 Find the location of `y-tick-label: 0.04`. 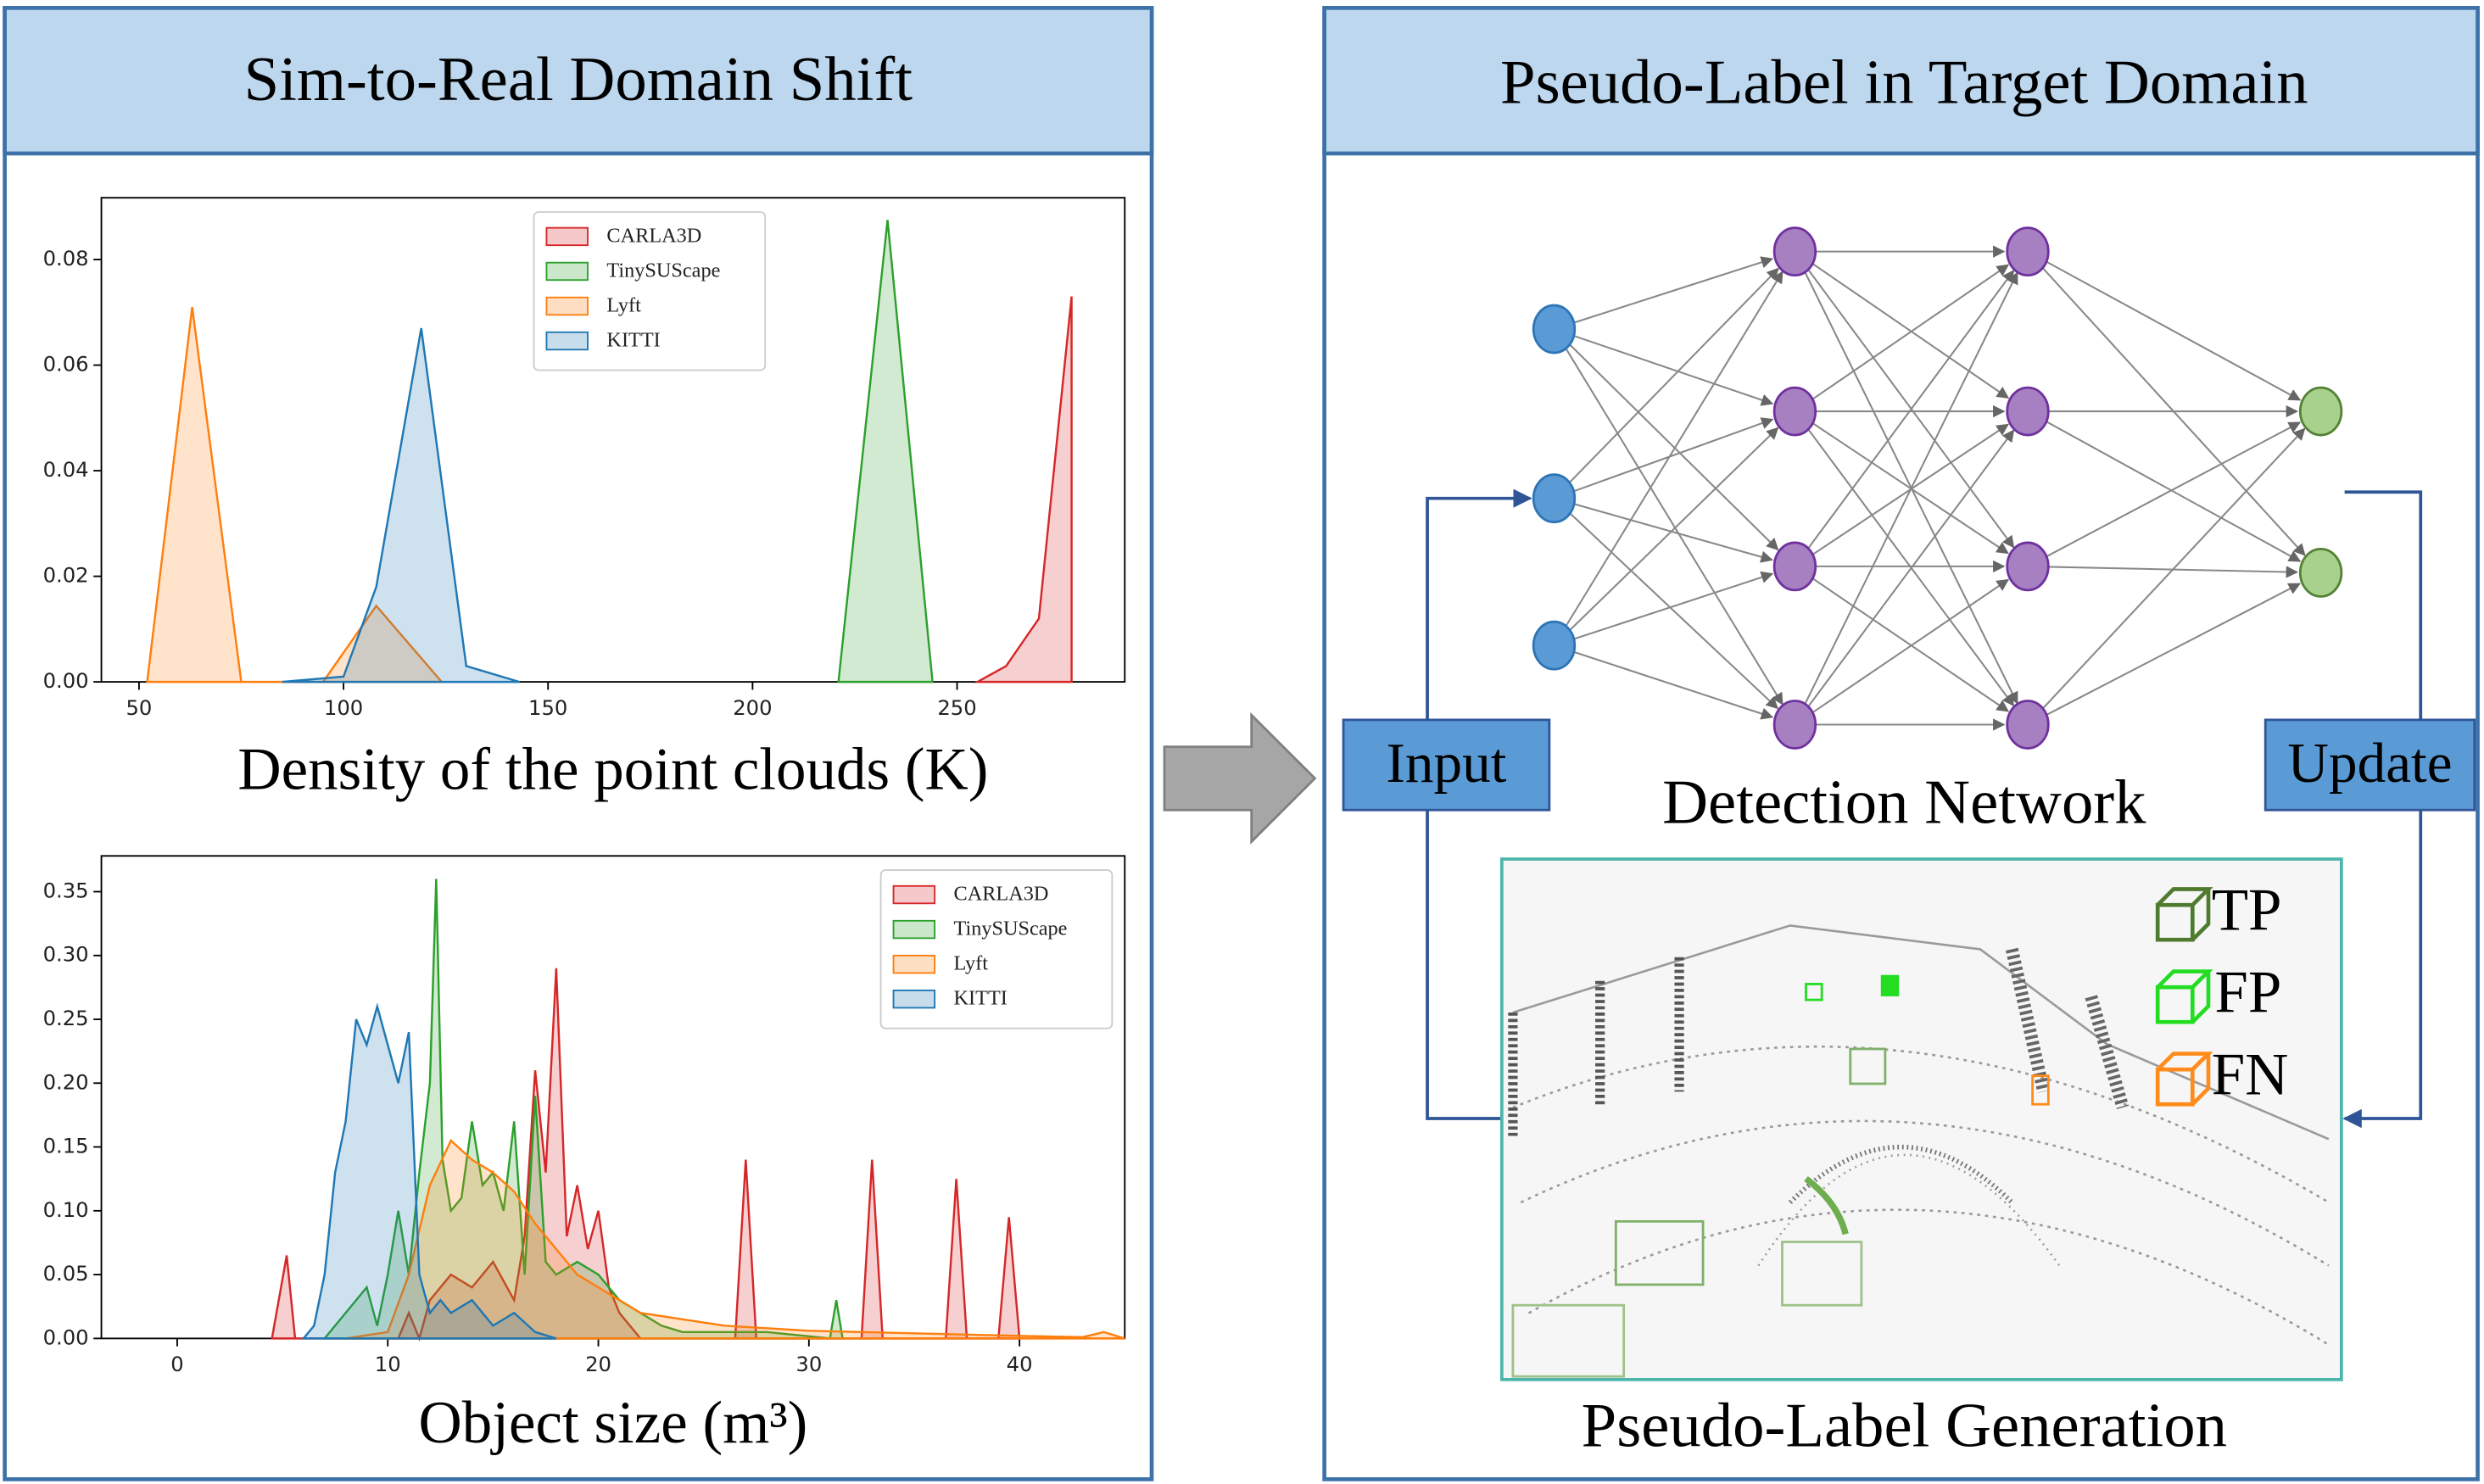

y-tick-label: 0.04 is located at coordinates (66, 470).